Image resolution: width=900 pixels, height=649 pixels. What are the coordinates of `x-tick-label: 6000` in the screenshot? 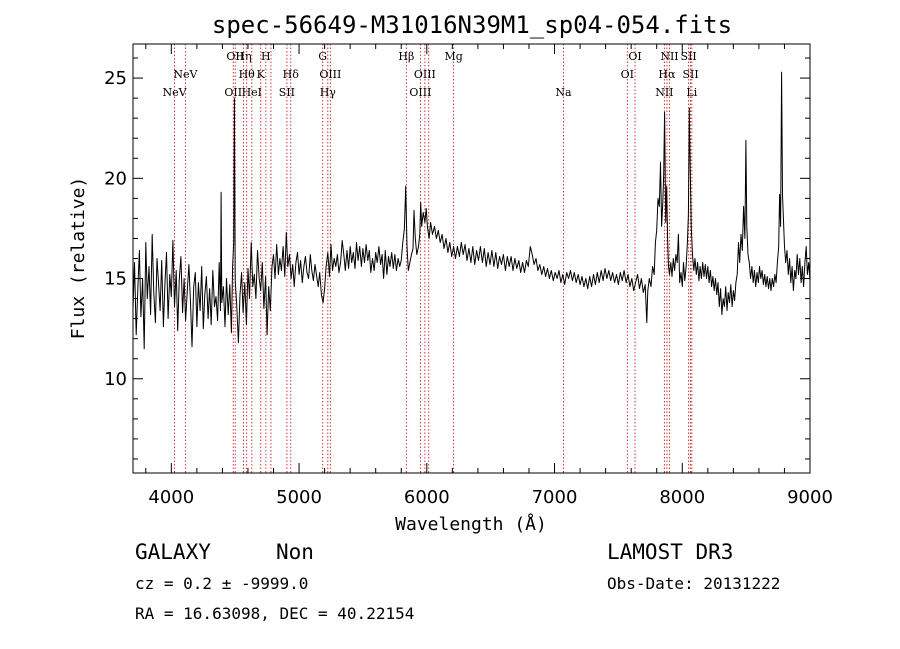 It's located at (427, 497).